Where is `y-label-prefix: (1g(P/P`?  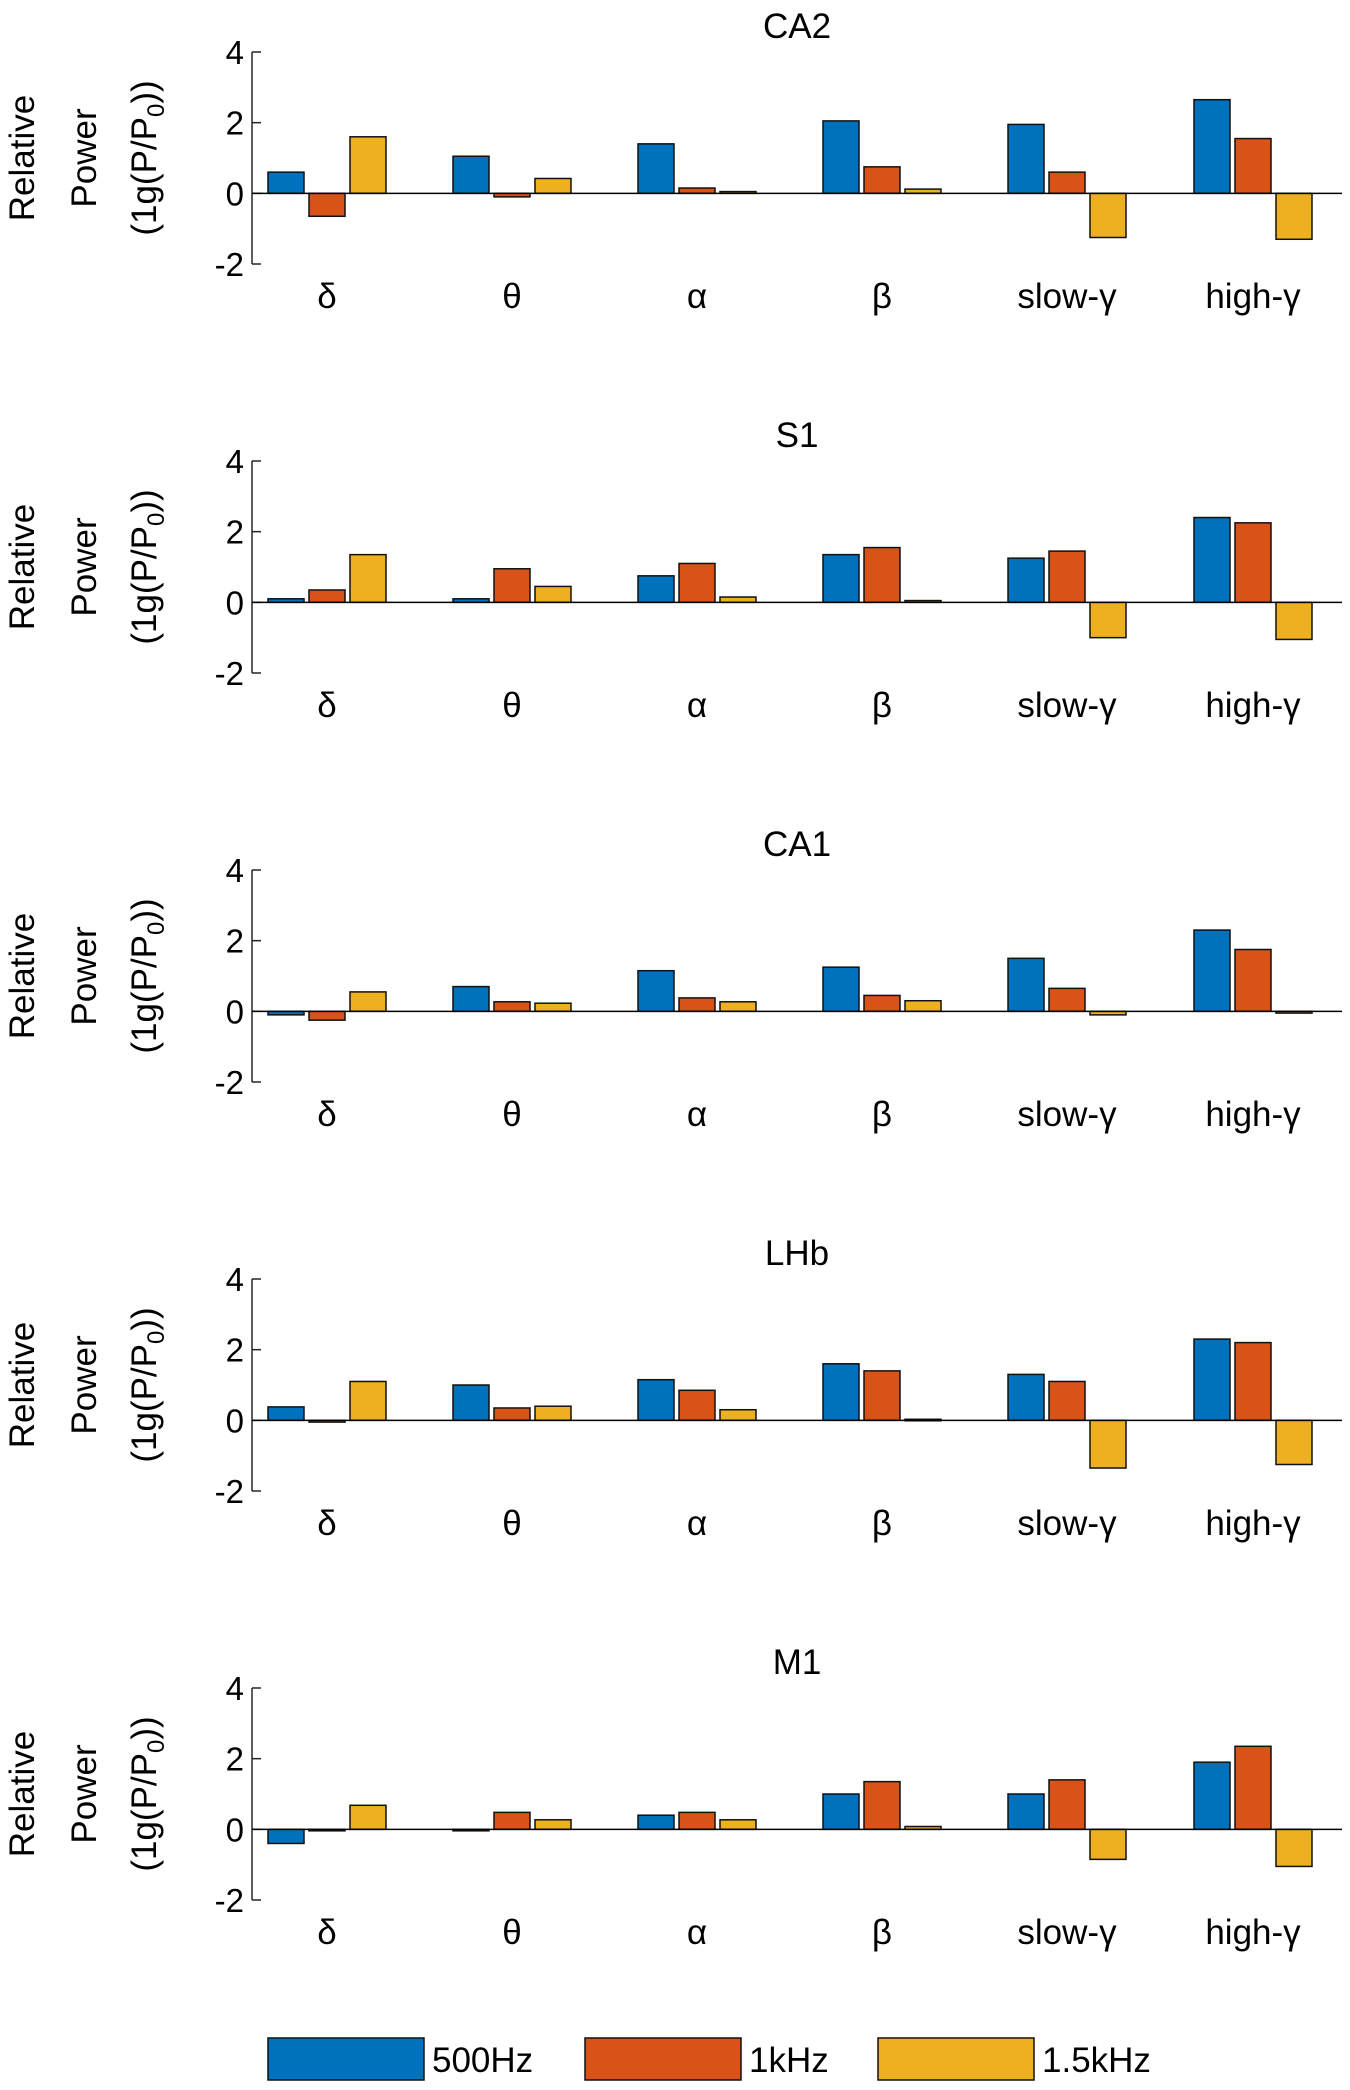
y-label-prefix: (1g(P/P is located at coordinates (144, 1403).